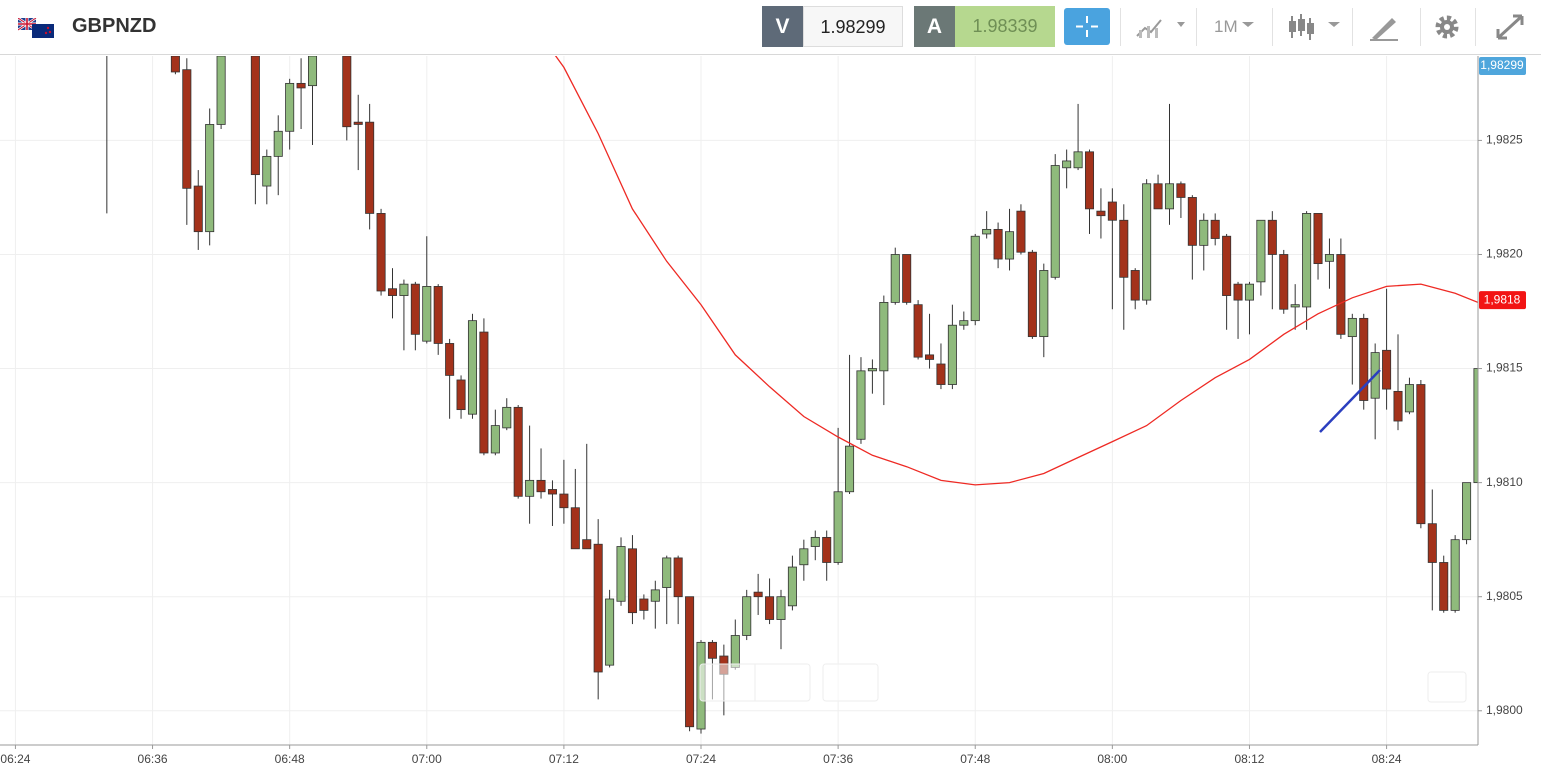 This screenshot has width=1541, height=779. Describe the element at coordinates (853, 26) in the screenshot. I see `sell-price: 1.98299` at that location.